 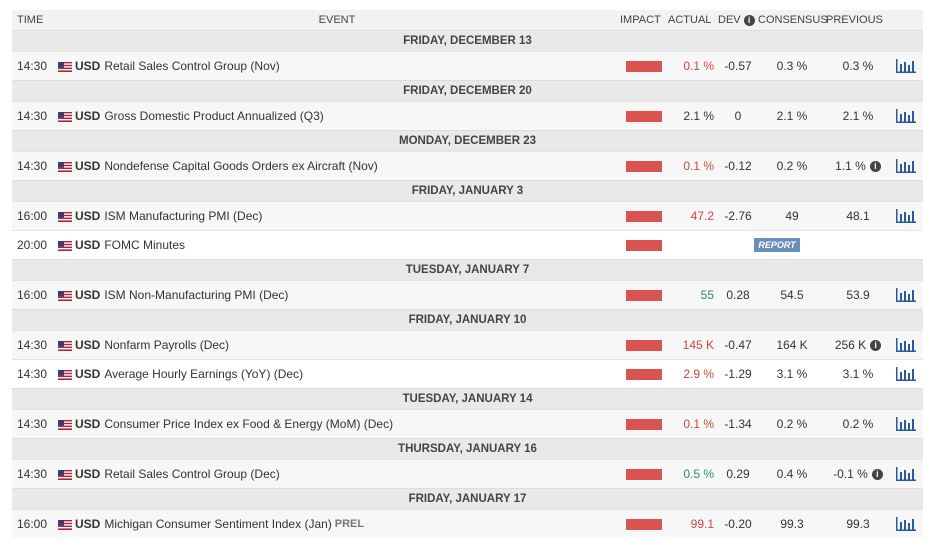 I want to click on consensus-value: 99.3, so click(x=792, y=524).